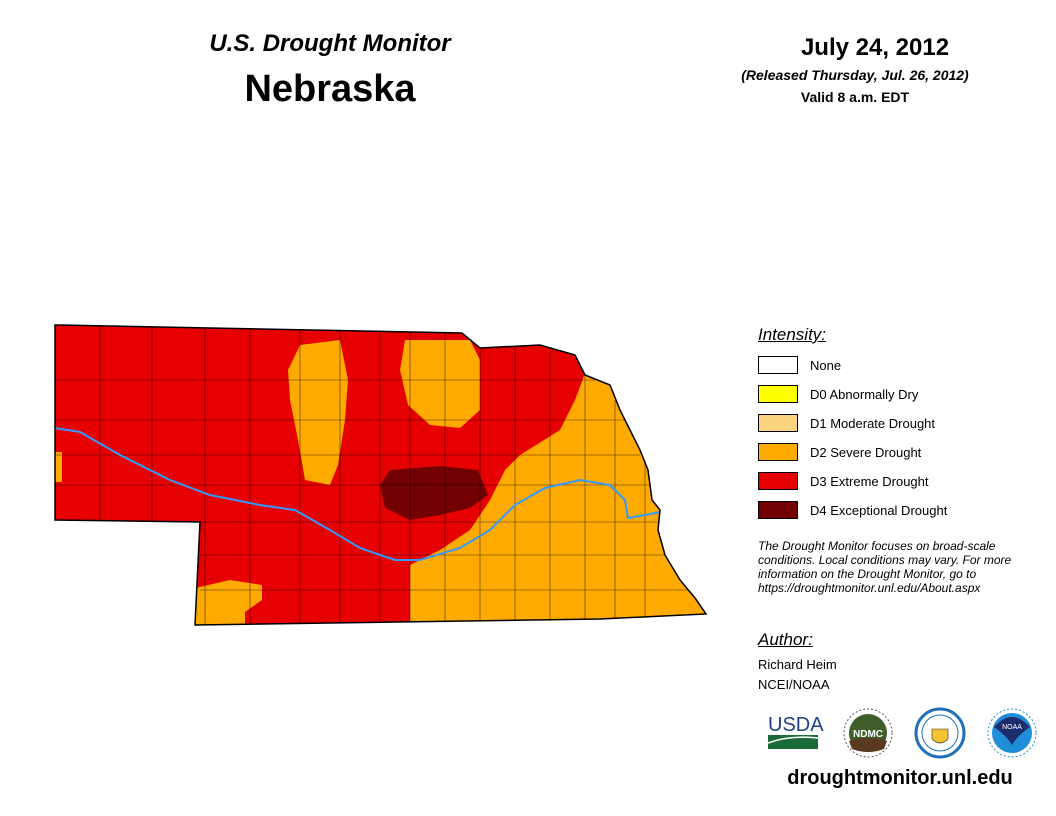  I want to click on legend-item-none: None, so click(883, 365).